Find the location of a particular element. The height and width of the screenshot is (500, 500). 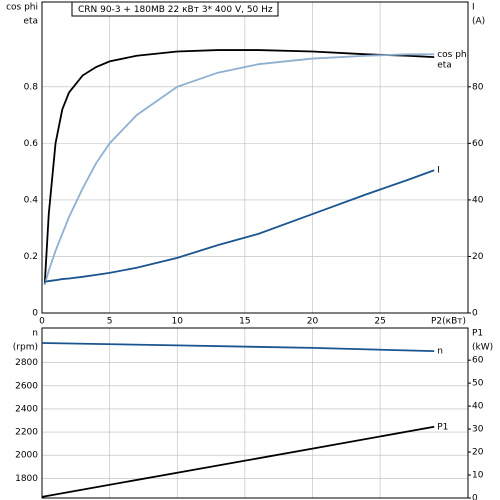

x-tick-label: 5 is located at coordinates (110, 322).